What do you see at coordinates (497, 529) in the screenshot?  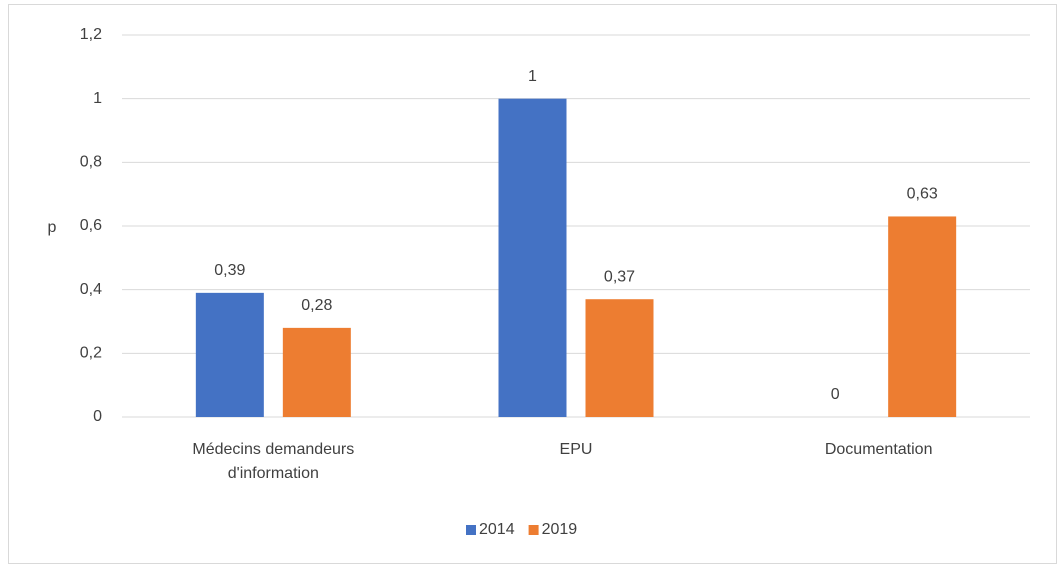 I see `legend-label: 2014` at bounding box center [497, 529].